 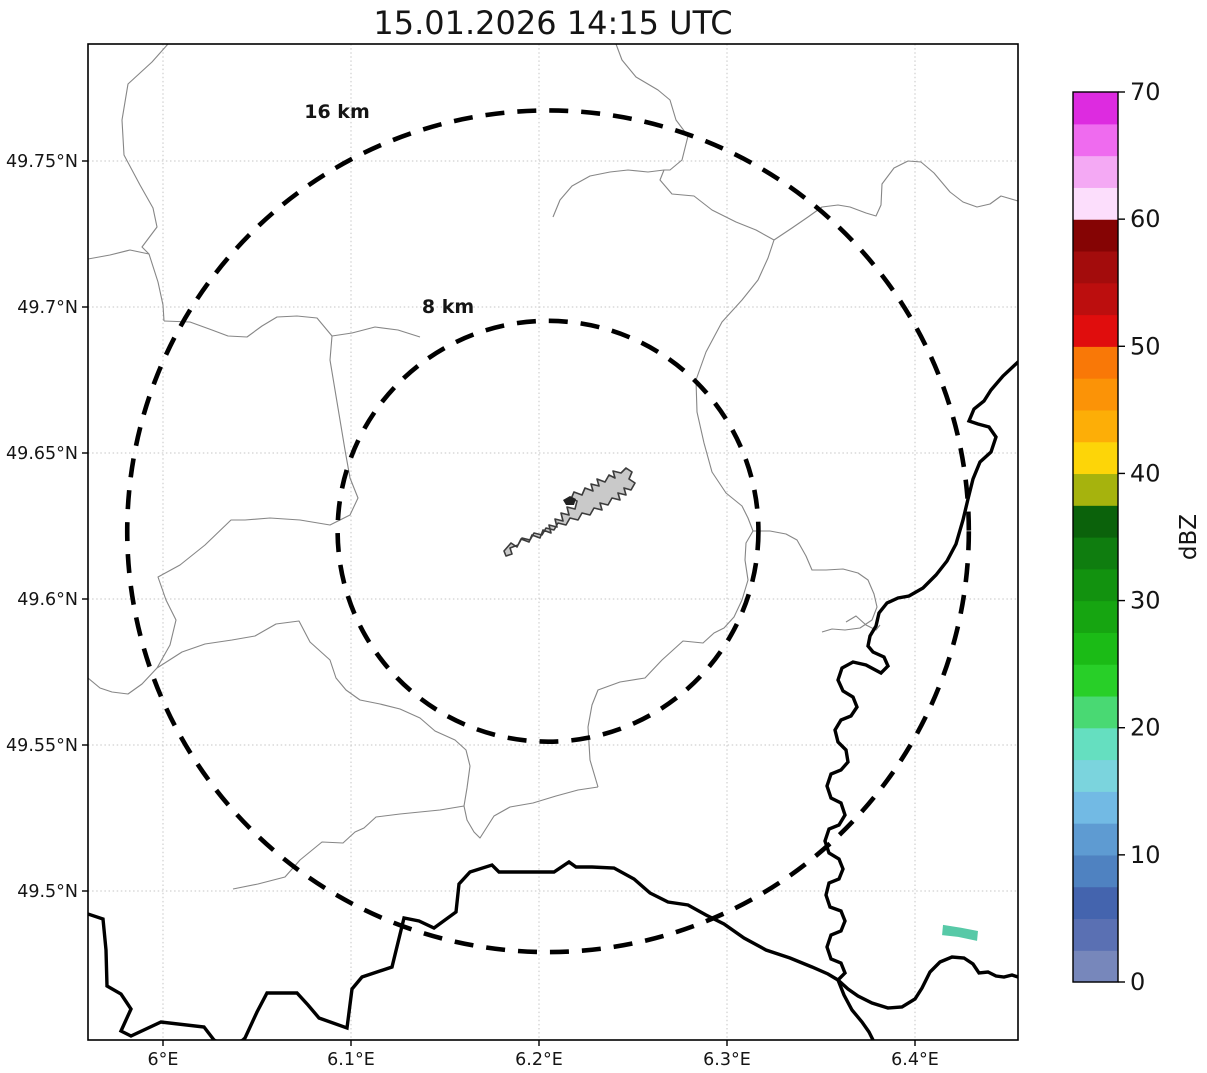 What do you see at coordinates (351, 1060) in the screenshot?
I see `x-tick-label: 6.1°E` at bounding box center [351, 1060].